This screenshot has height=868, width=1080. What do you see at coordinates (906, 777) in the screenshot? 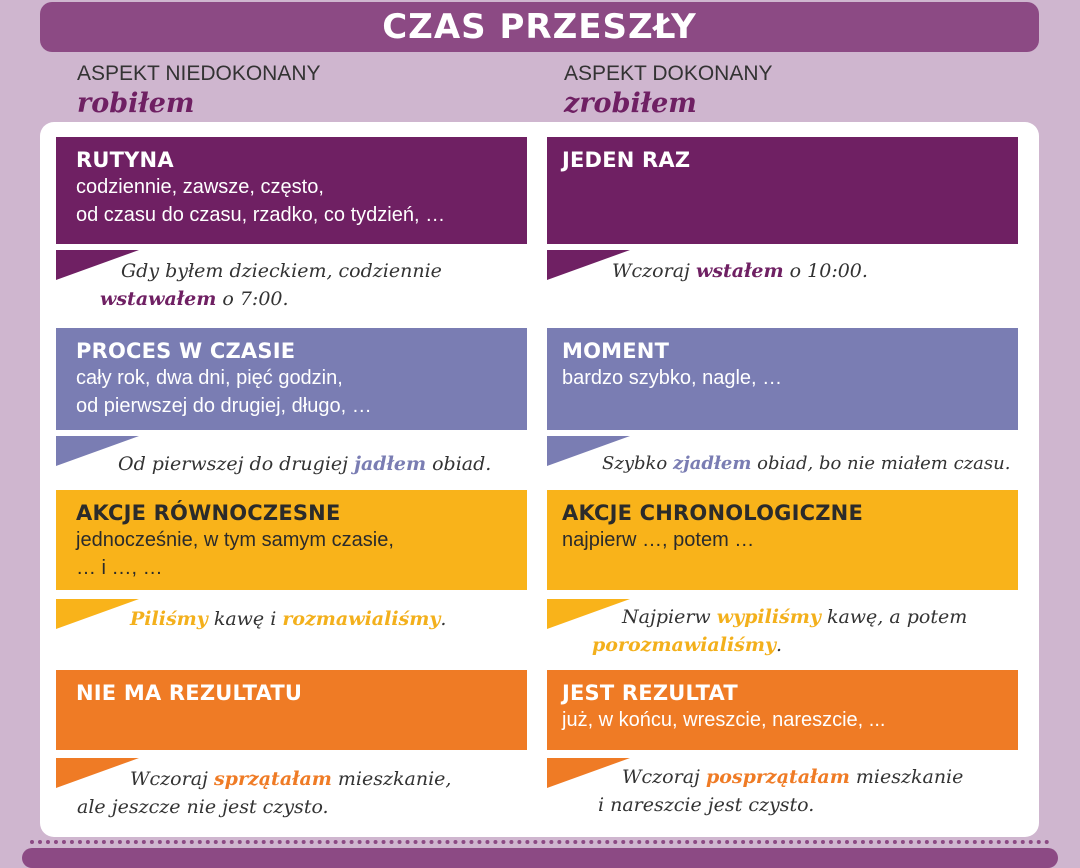
I see `example-text: mieszkanie` at bounding box center [906, 777].